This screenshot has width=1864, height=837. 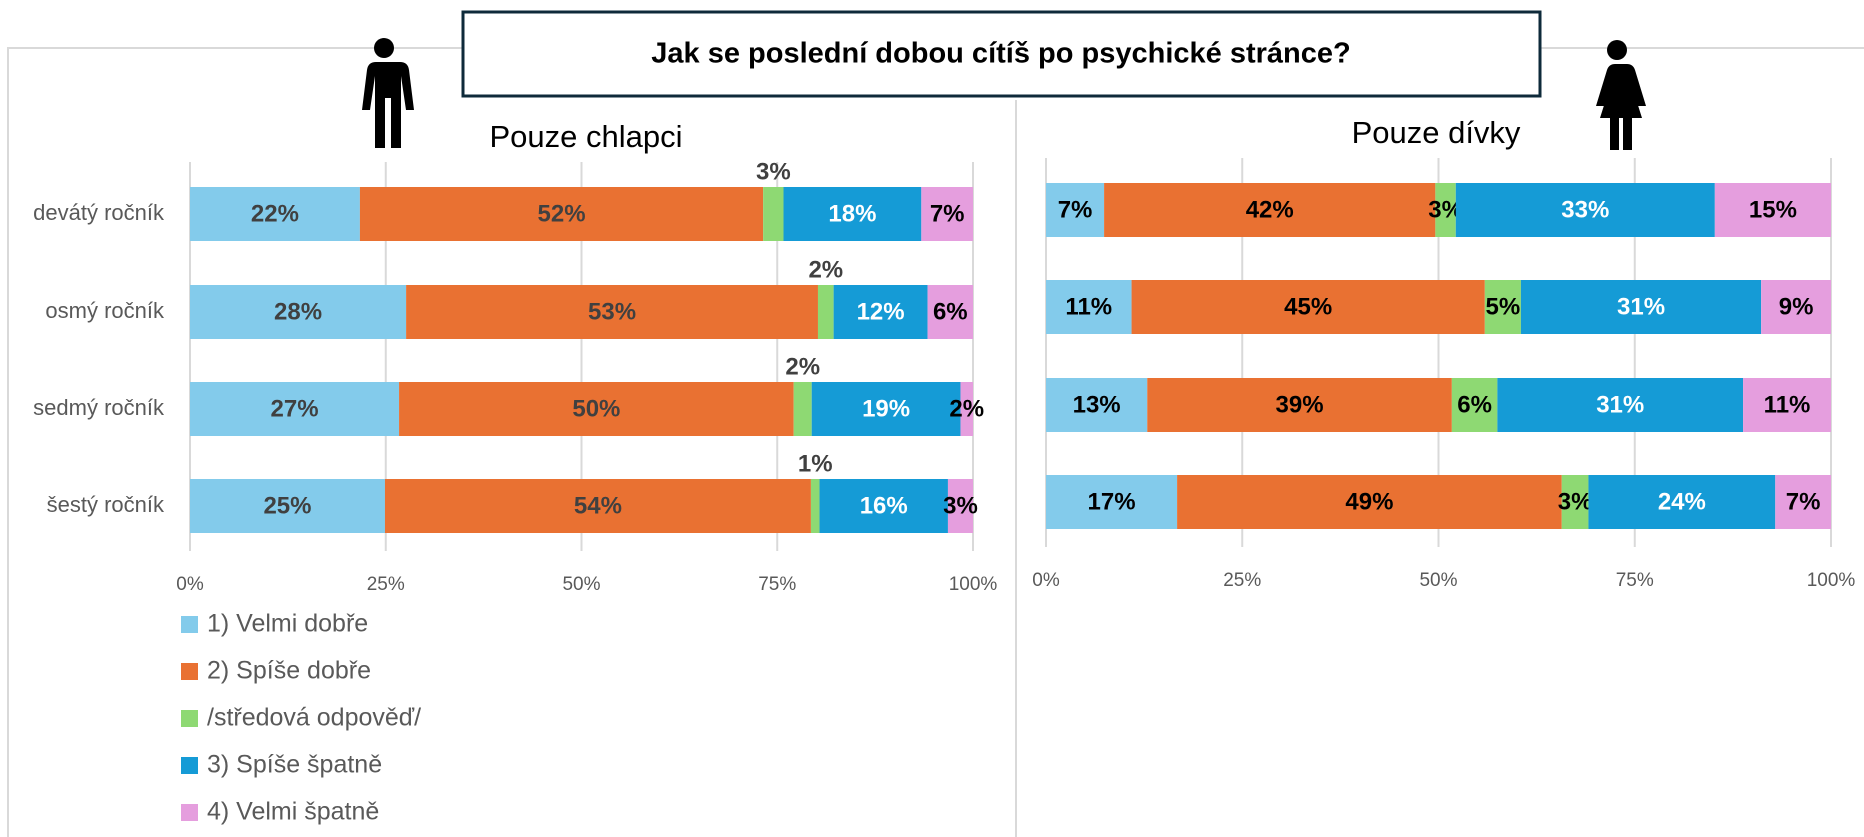 I want to click on category-label: devátý ročník, so click(x=99, y=212).